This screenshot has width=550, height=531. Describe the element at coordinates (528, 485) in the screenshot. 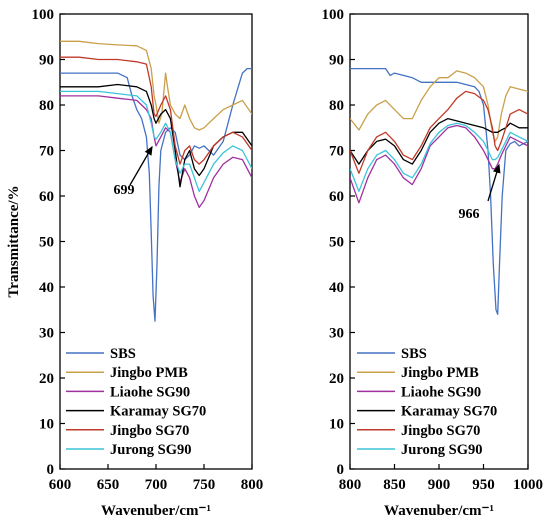

I see `x-tick-label: 1000` at that location.